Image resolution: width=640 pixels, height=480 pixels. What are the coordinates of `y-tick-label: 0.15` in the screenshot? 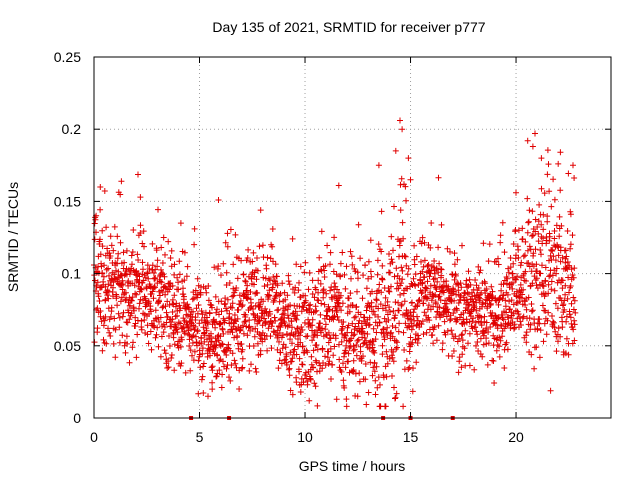 It's located at (67, 201).